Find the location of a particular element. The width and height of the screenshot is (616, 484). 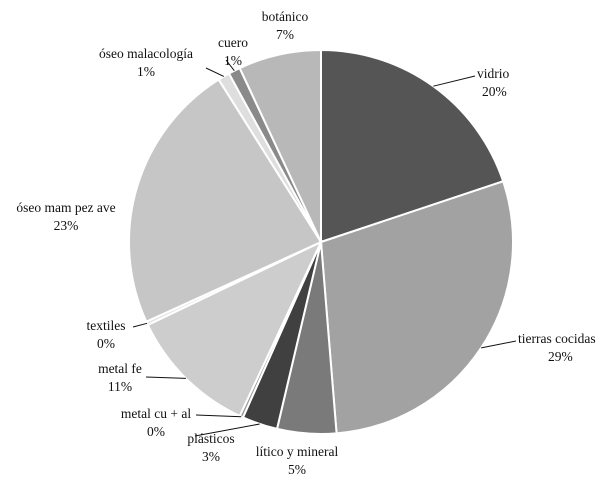

slice-label-botanico: botánico is located at coordinates (285, 16).